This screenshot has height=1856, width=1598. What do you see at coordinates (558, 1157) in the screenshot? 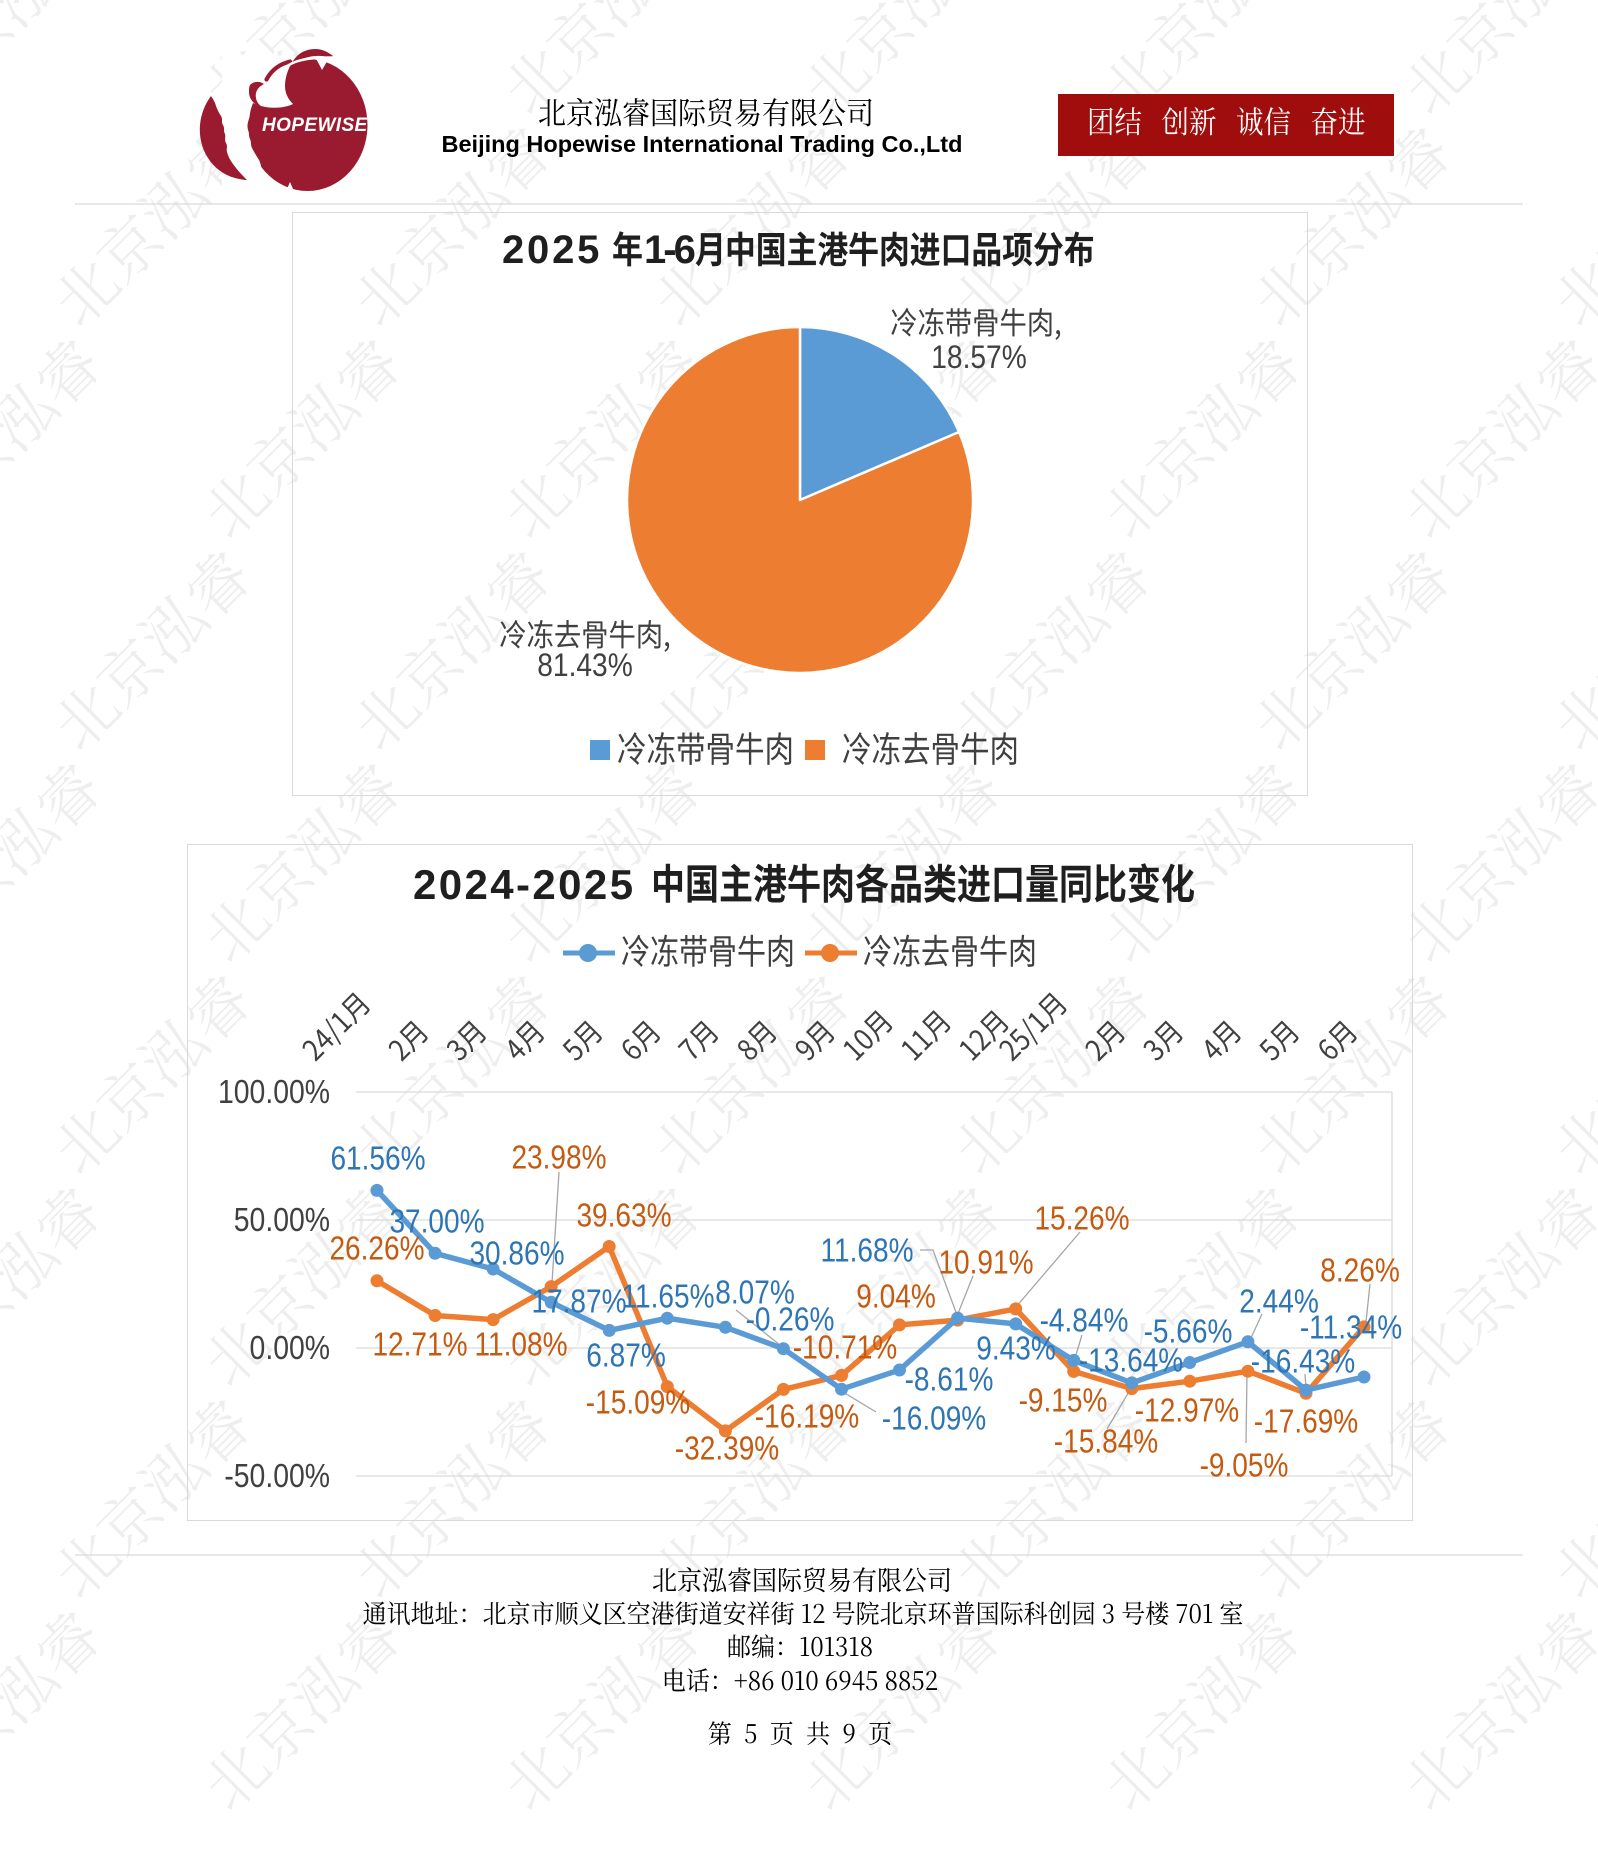
I see `svg-text: 23.98%` at bounding box center [558, 1157].